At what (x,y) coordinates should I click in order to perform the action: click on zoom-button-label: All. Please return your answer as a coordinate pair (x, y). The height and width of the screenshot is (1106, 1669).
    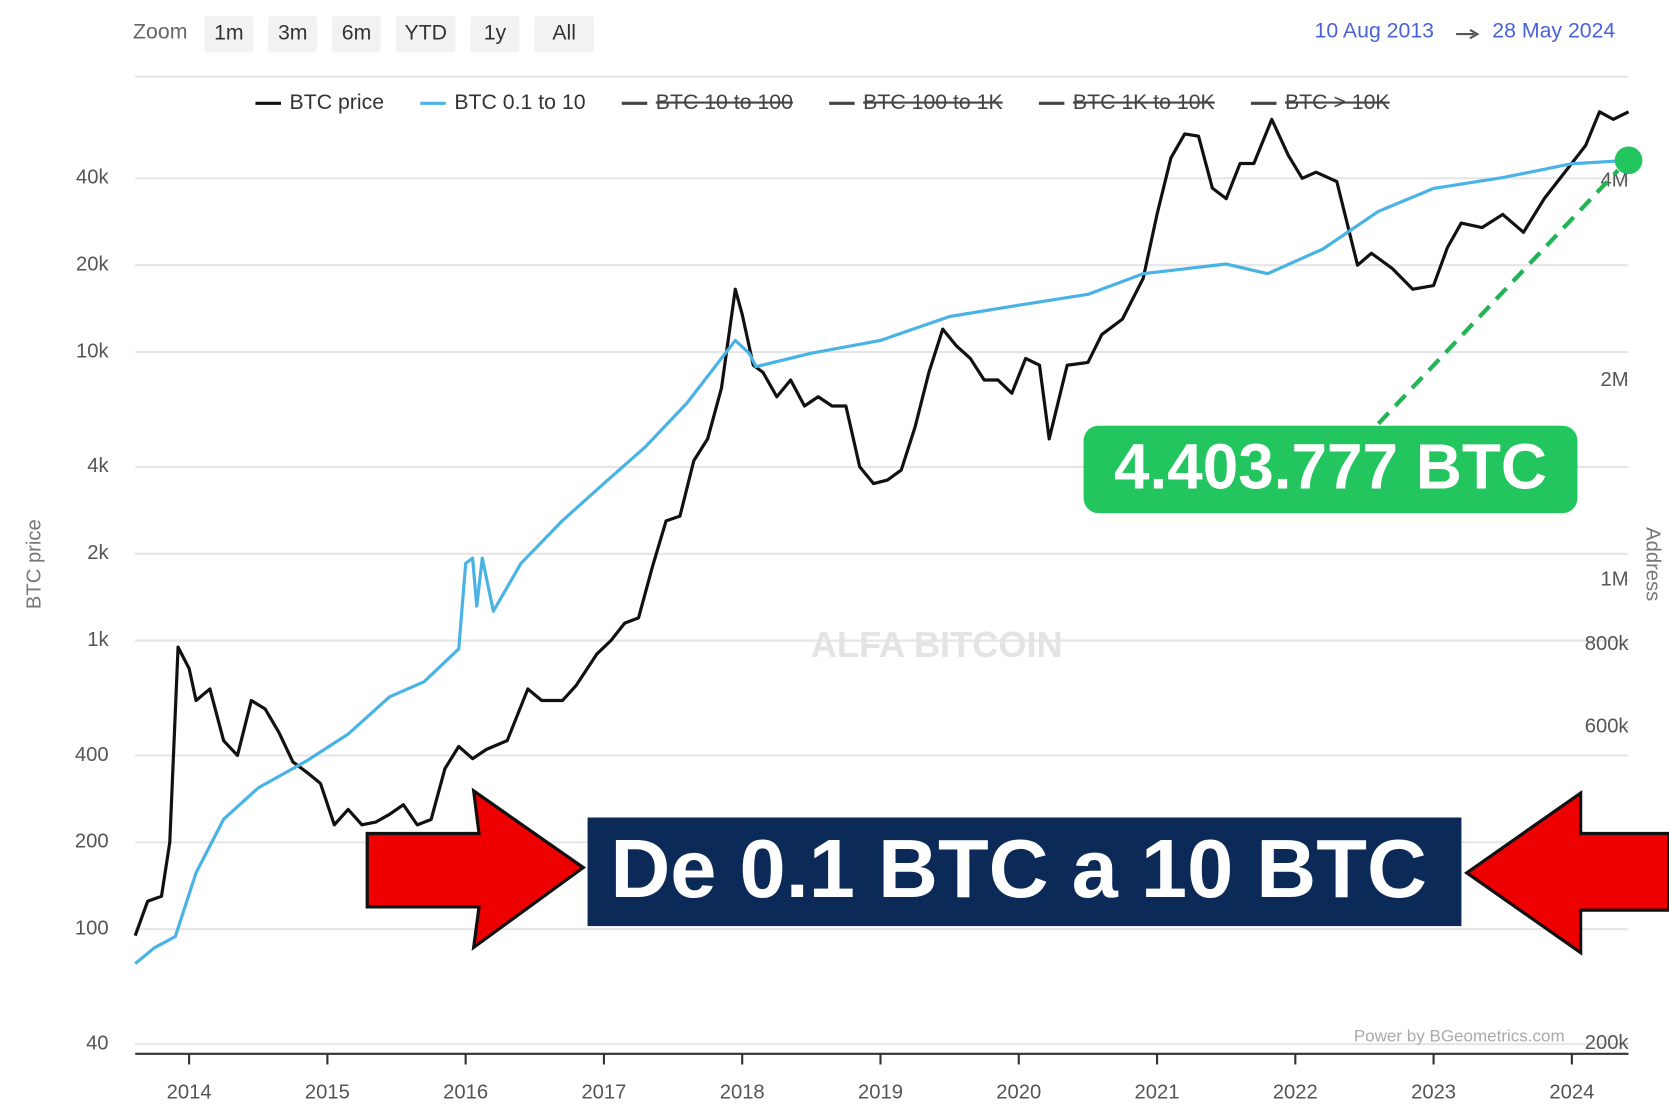
    Looking at the image, I should click on (564, 33).